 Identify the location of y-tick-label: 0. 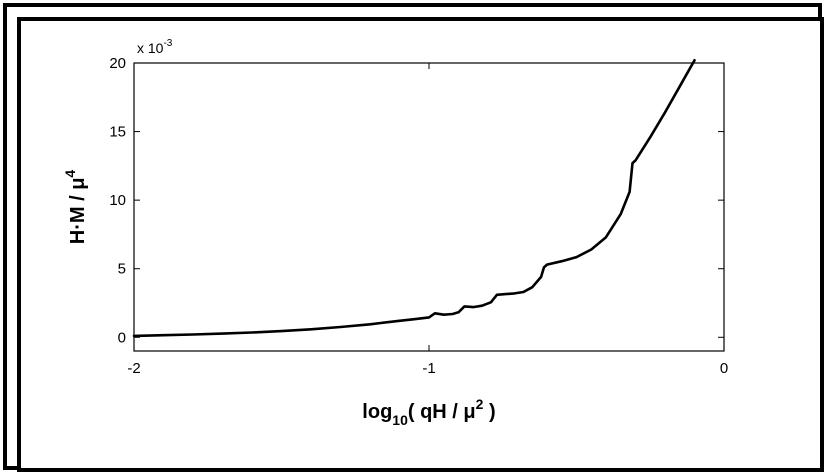
(122, 337).